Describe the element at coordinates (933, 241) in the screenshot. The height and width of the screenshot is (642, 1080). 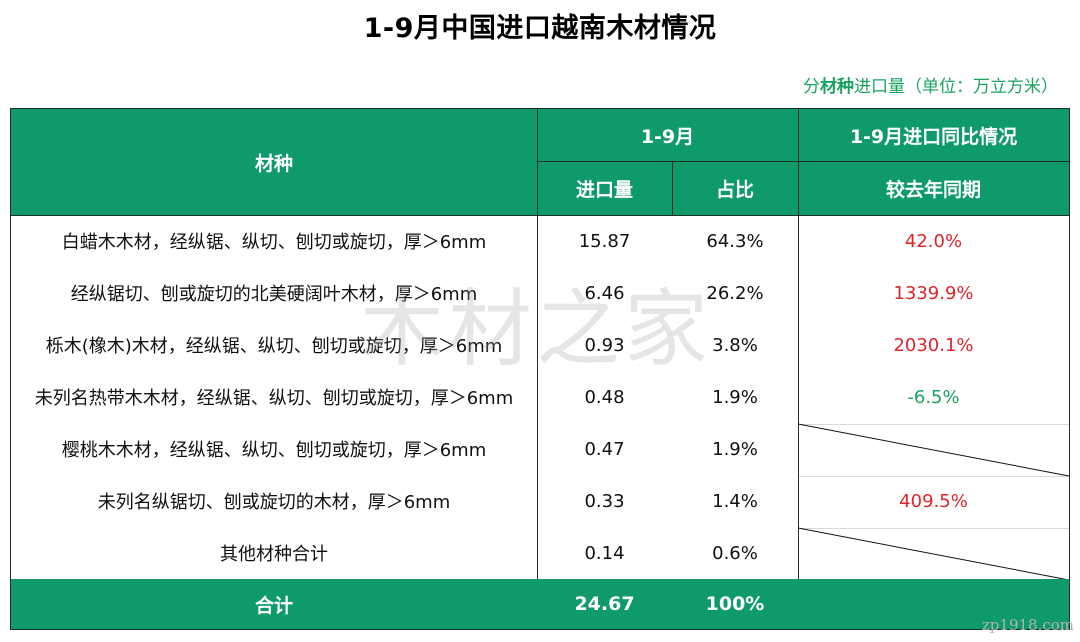
I see `row-yoy: 42.0%` at that location.